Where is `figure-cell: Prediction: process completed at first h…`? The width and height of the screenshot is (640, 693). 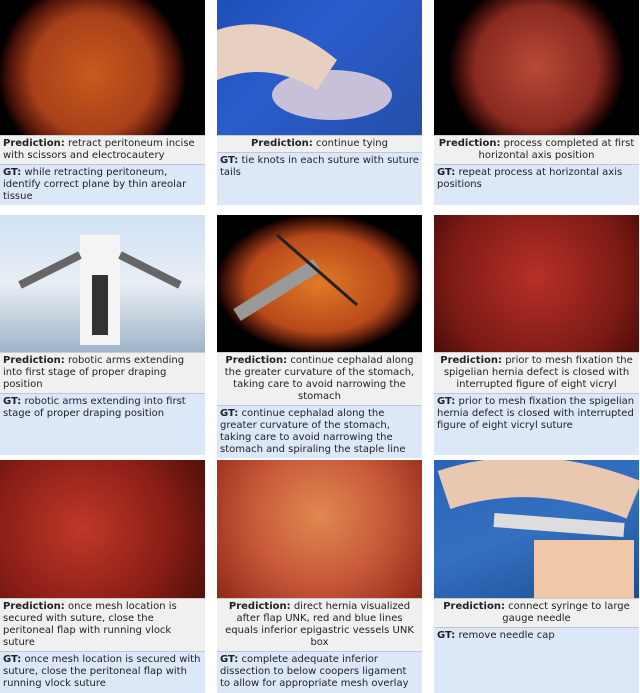 figure-cell: Prediction: process completed at first h… is located at coordinates (536, 102).